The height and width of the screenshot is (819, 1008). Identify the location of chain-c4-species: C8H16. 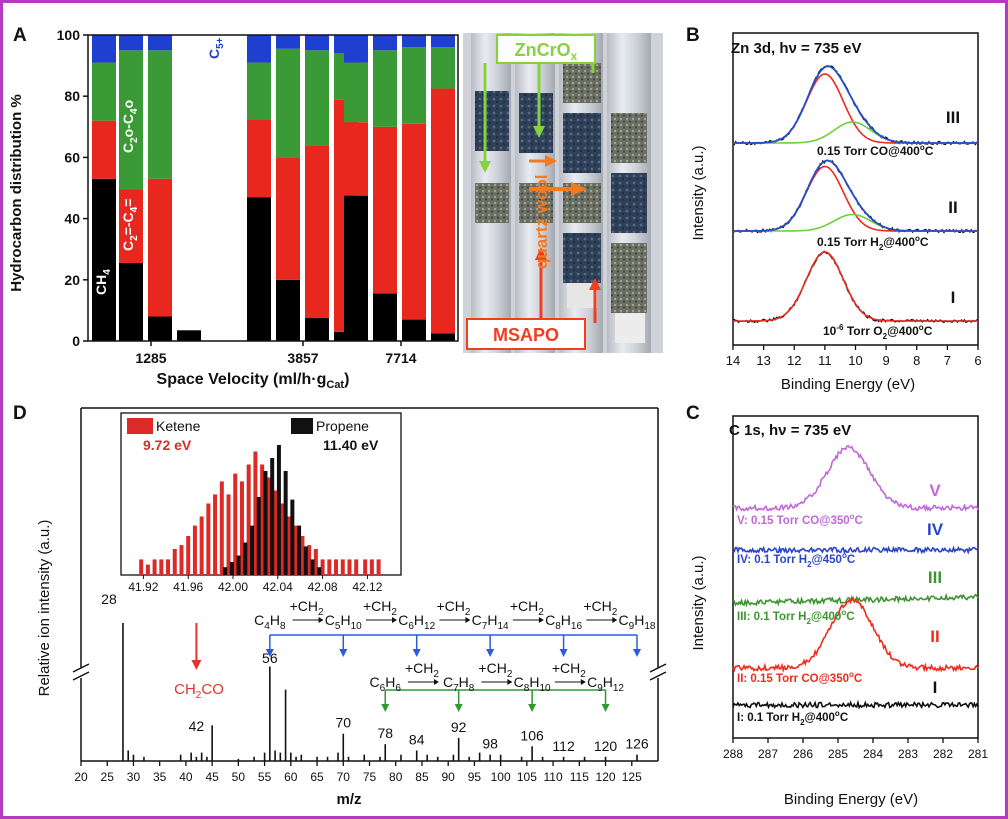
(563, 622).